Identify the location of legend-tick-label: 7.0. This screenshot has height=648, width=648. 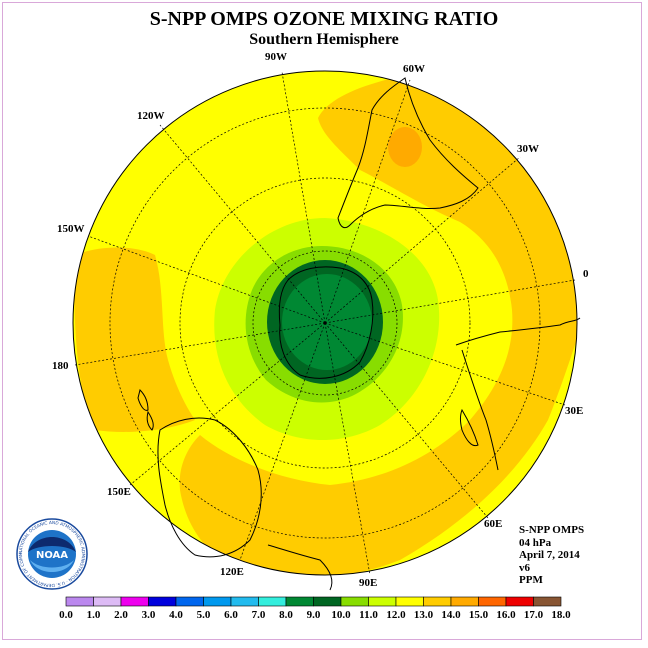
(258, 615).